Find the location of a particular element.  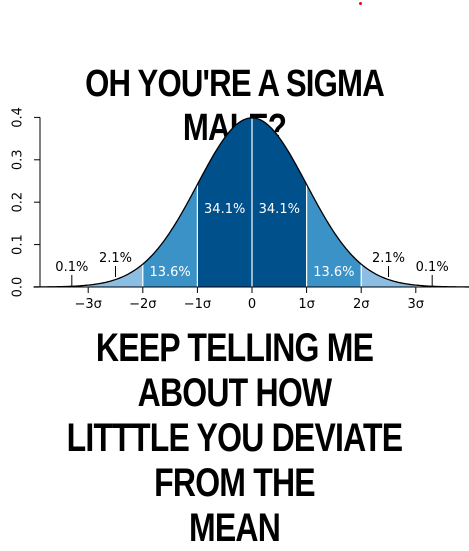

bottom-caption-line-1: KEEP TELLING ME ABOUT HOW is located at coordinates (234, 370).